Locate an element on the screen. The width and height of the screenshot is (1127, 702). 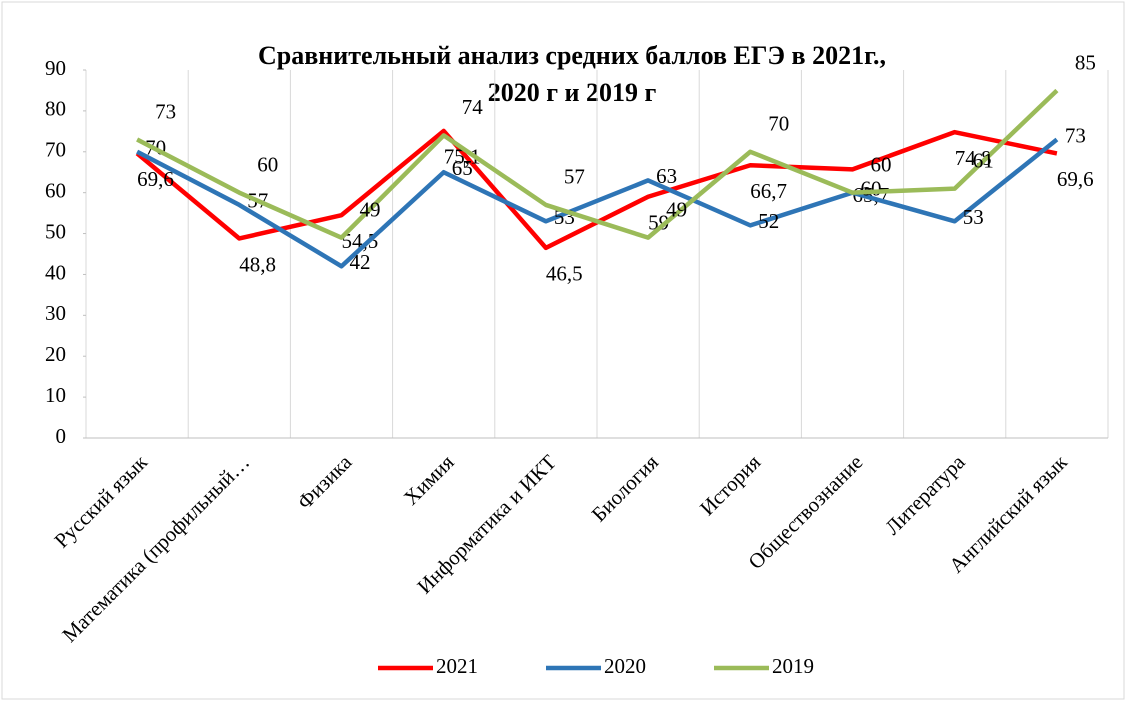
legend-label: 2021 is located at coordinates (457, 666).